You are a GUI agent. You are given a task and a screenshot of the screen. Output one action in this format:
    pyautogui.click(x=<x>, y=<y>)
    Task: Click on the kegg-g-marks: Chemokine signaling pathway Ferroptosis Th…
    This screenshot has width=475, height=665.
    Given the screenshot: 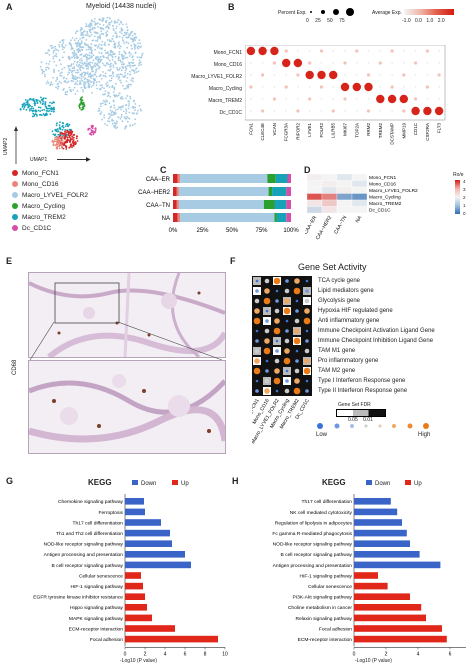 What is the action you would take?
    pyautogui.click(x=130, y=575)
    